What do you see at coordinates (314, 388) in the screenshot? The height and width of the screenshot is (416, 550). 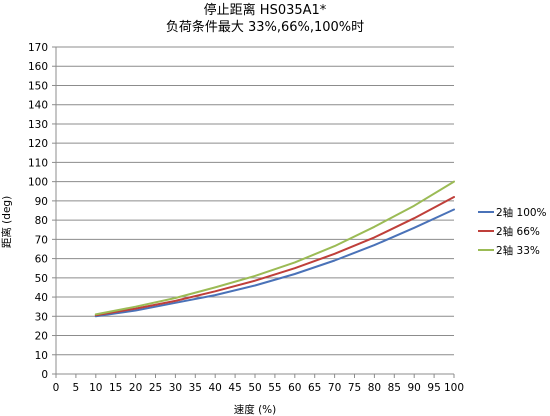 I see `x-tick-label-65: 65` at bounding box center [314, 388].